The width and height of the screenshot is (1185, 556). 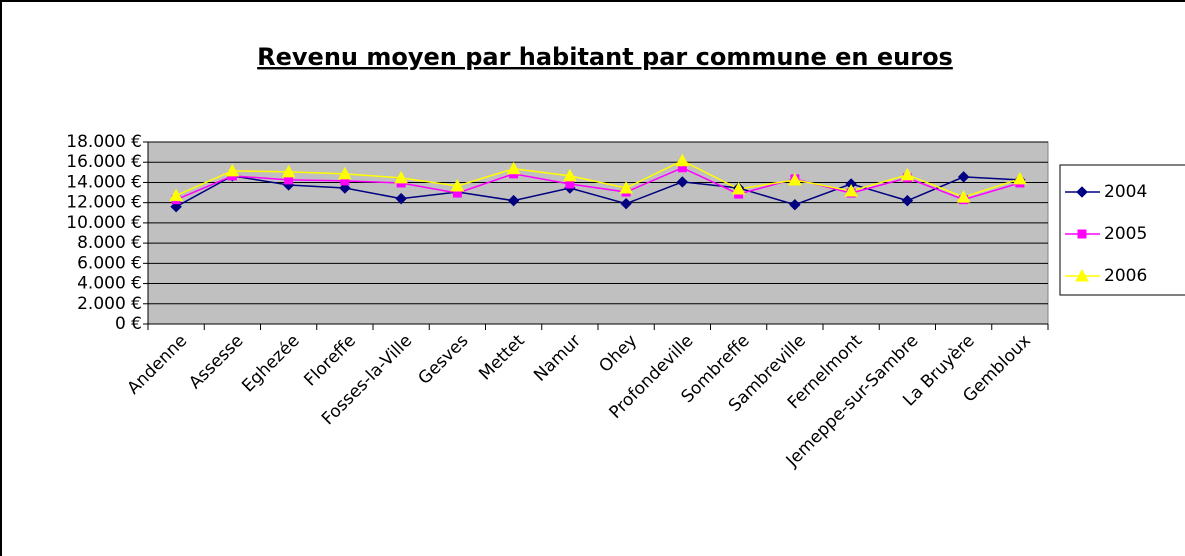 What do you see at coordinates (109, 304) in the screenshot?
I see `y-tick-label: 2.000 €` at bounding box center [109, 304].